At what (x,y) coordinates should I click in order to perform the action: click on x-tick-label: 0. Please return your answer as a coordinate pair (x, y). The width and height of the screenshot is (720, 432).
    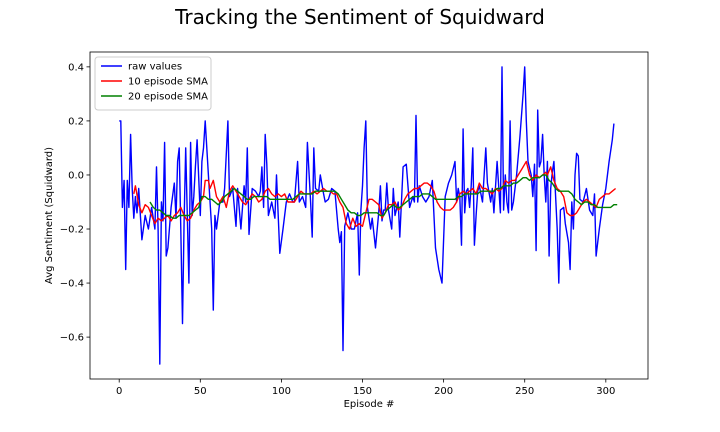
    Looking at the image, I should click on (119, 391).